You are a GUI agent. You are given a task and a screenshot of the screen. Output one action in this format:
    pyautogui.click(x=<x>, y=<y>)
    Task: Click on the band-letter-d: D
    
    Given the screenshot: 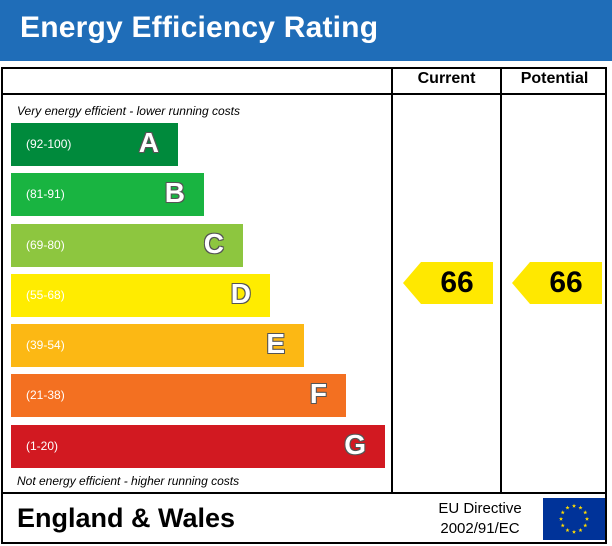 What is the action you would take?
    pyautogui.click(x=240, y=293)
    